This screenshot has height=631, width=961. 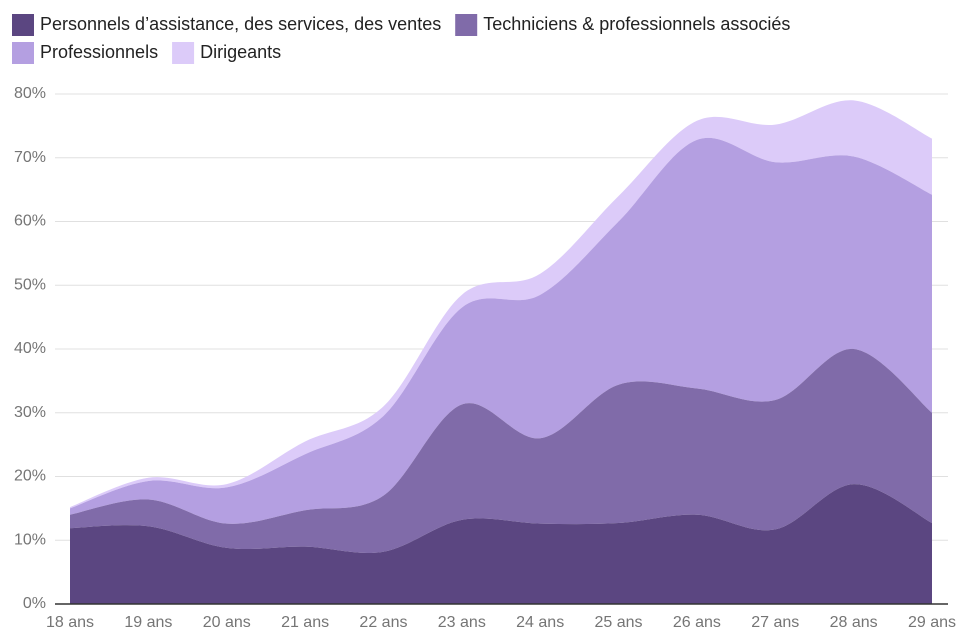 What do you see at coordinates (30, 348) in the screenshot?
I see `y-tick-label: 40%` at bounding box center [30, 348].